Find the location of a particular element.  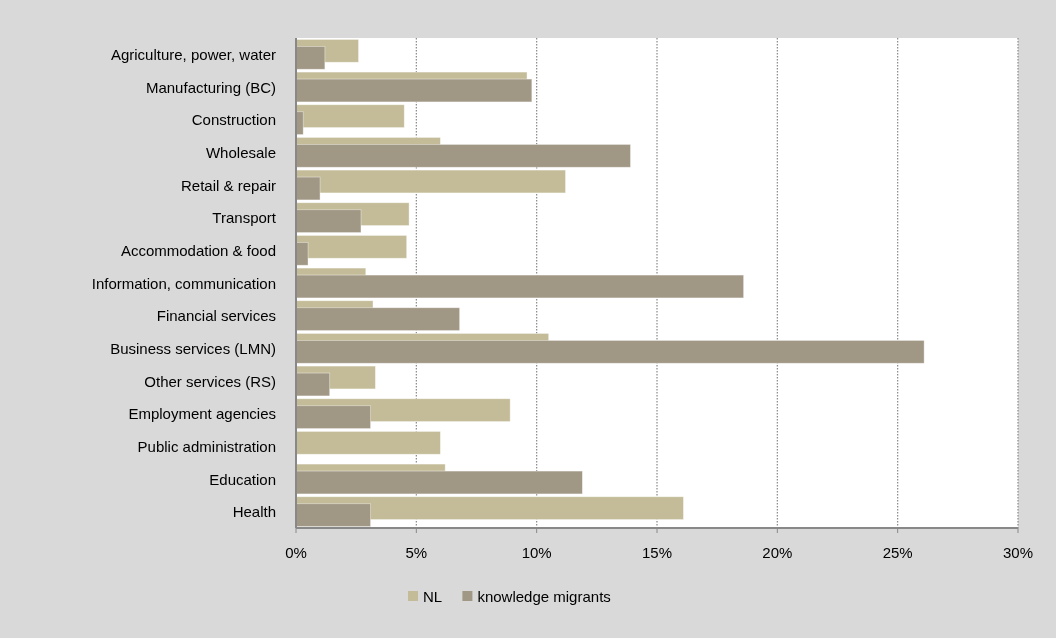

x-tick-label: 25% is located at coordinates (897, 552).